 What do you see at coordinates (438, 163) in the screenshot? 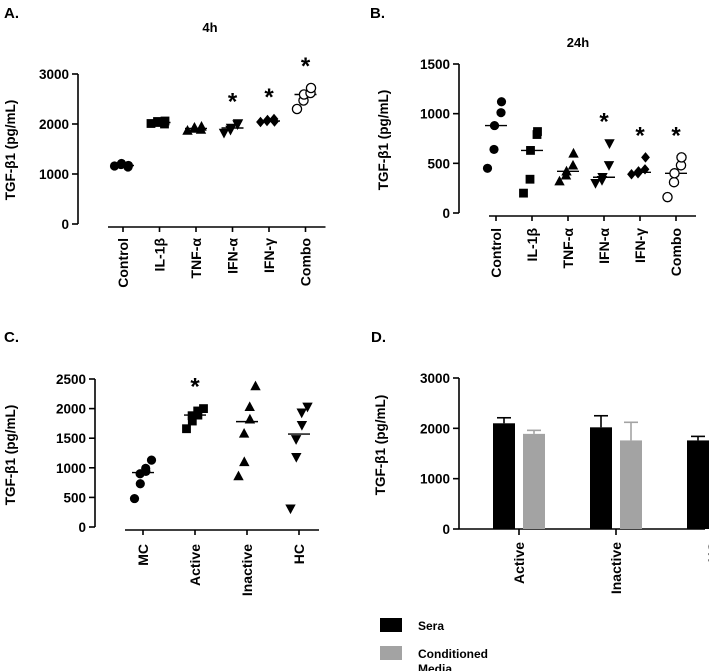
I see `y-tick-label: 500` at bounding box center [438, 163].